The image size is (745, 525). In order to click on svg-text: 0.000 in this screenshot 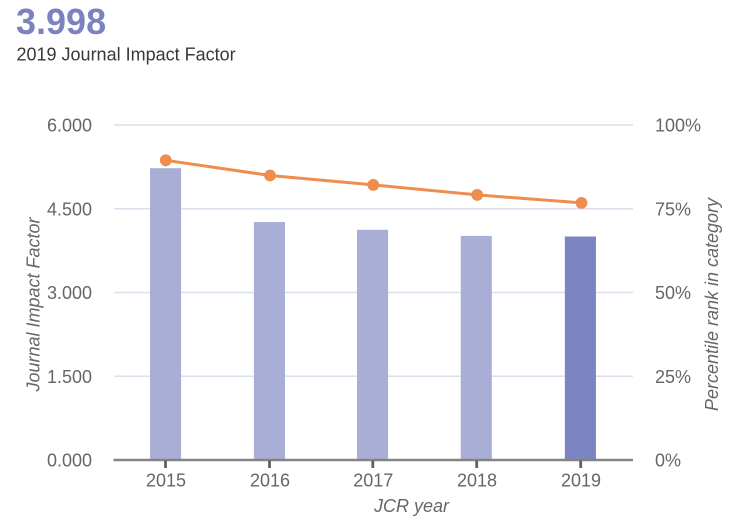, I will do `click(69, 461)`.